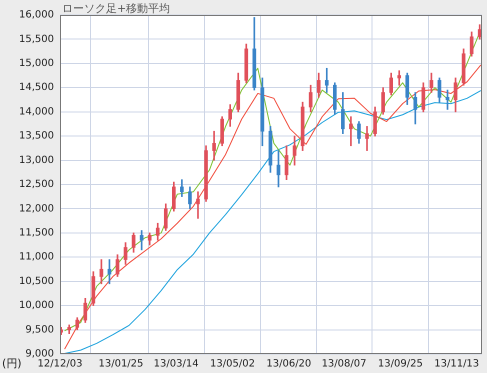 The width and height of the screenshot is (487, 373). Describe the element at coordinates (36, 39) in the screenshot. I see `y-tick-label: 15,500` at that location.